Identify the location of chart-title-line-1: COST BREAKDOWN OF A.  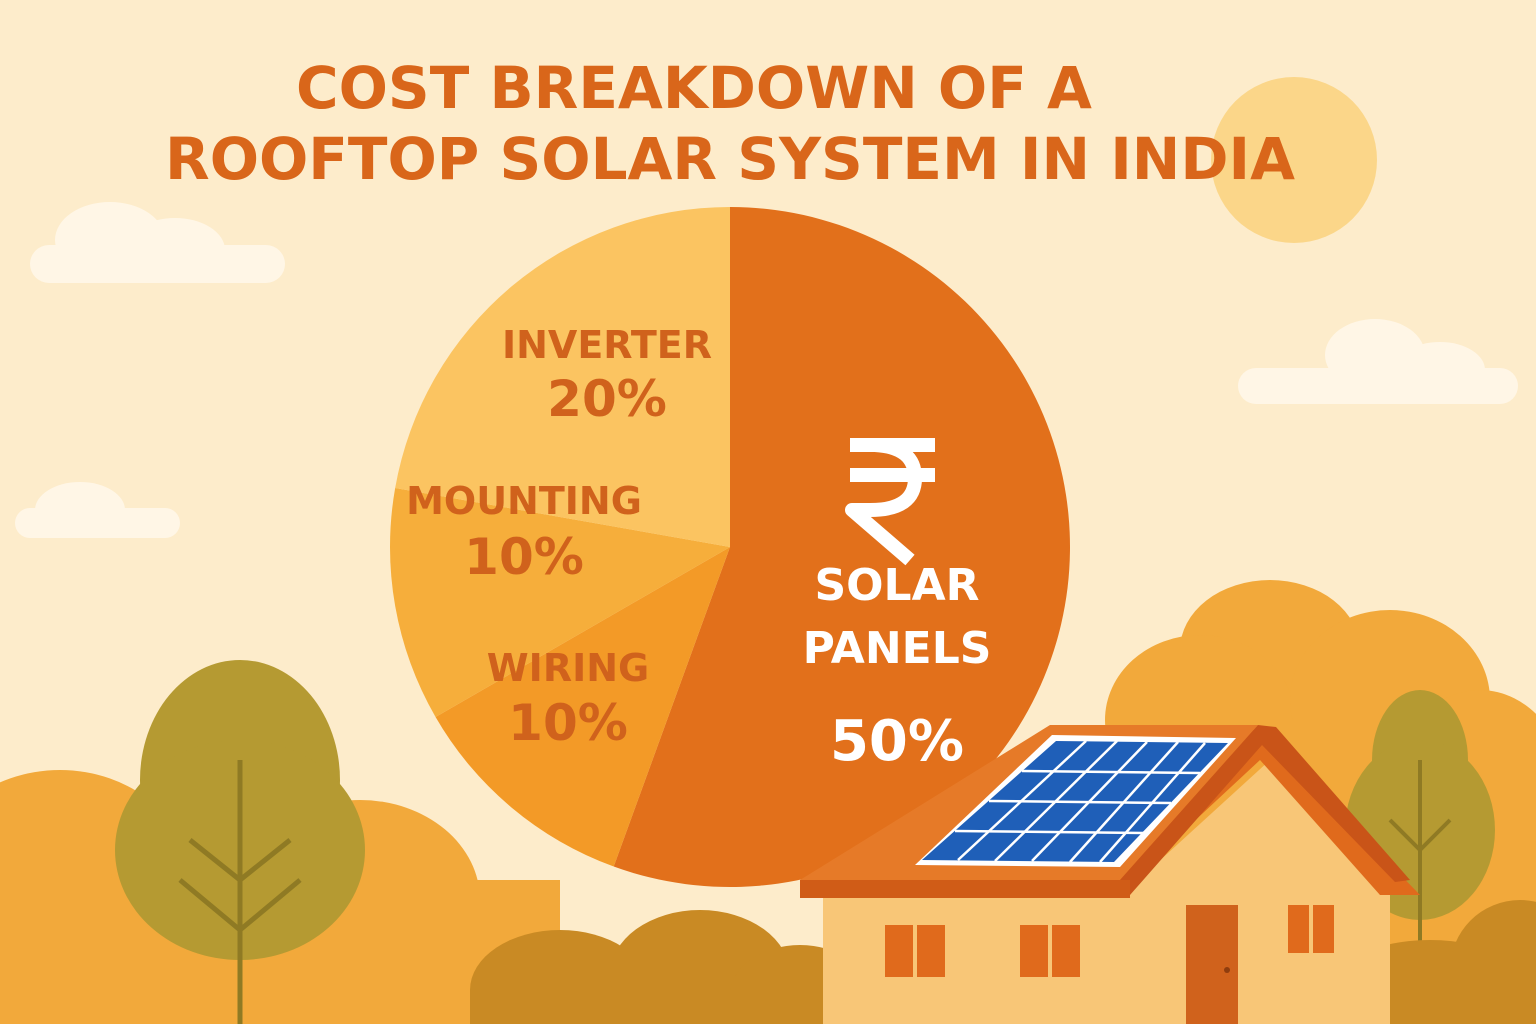
(694, 88).